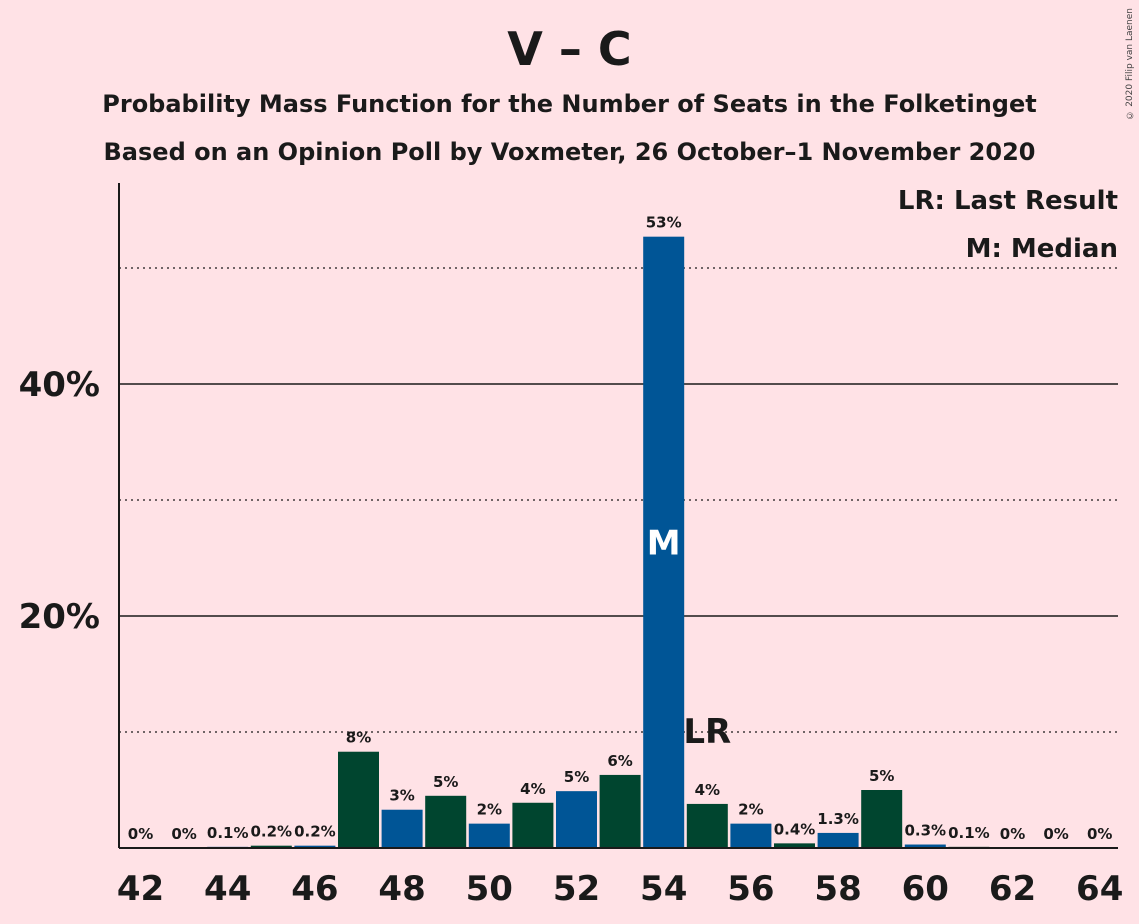  Describe the element at coordinates (401, 796) in the screenshot. I see `bar-label-48: 3%` at that location.